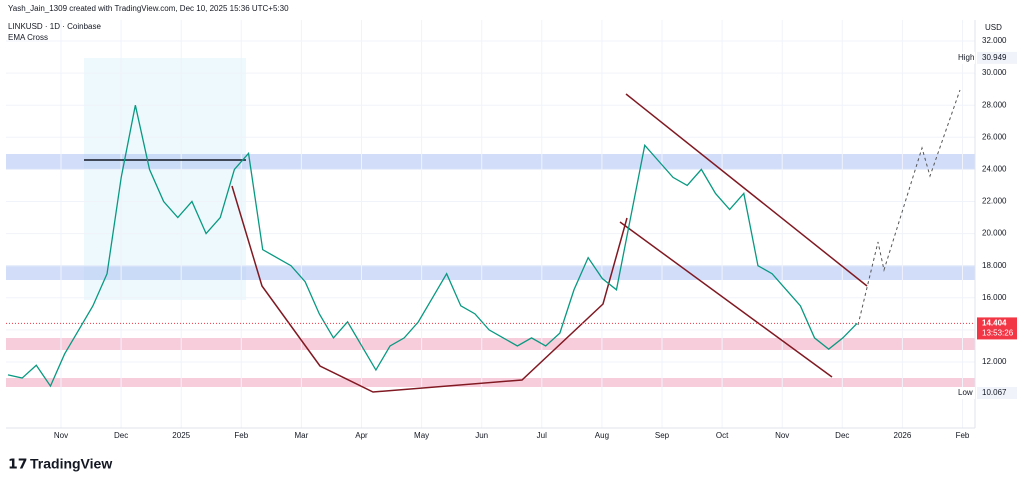 Image resolution: width=1024 pixels, height=483 pixels. I want to click on x-tick-label: Apr, so click(361, 435).